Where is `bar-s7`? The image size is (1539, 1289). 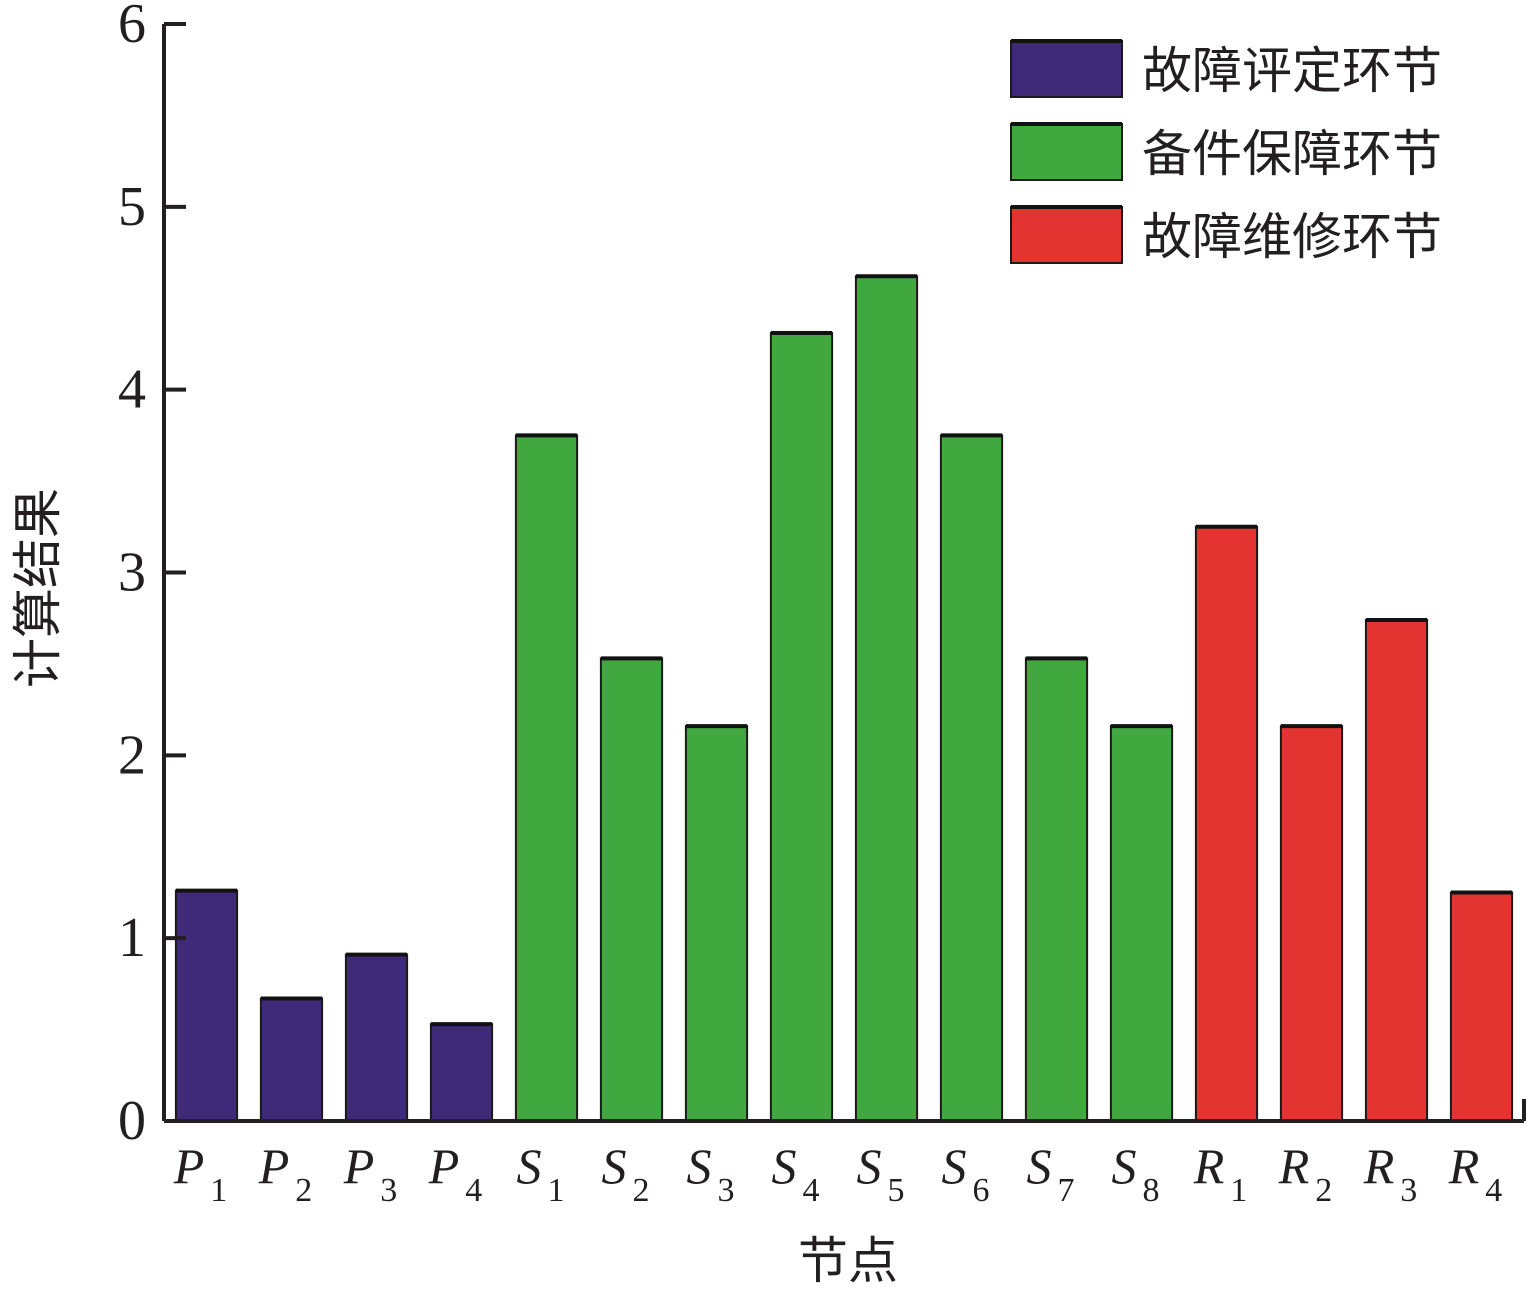
bar-s7 is located at coordinates (1056, 890).